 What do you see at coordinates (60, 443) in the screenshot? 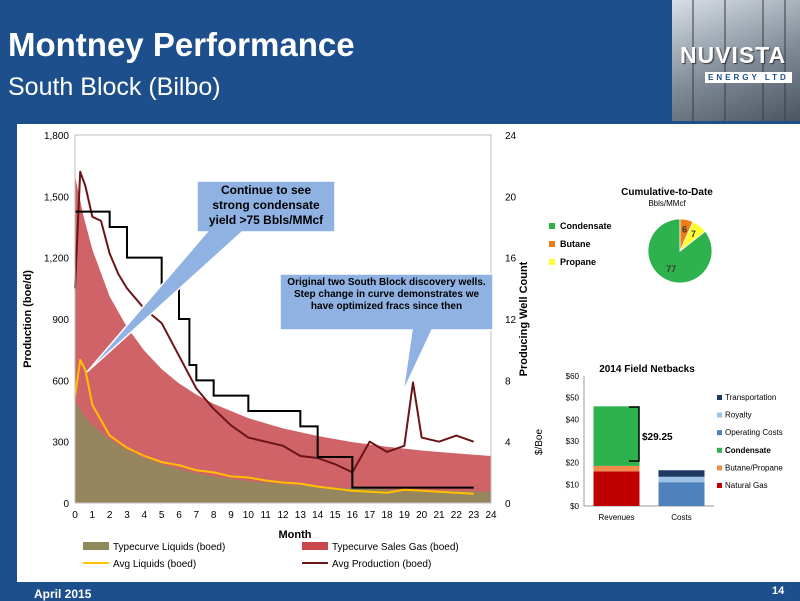
I see `y-tick-label: 300` at bounding box center [60, 443].